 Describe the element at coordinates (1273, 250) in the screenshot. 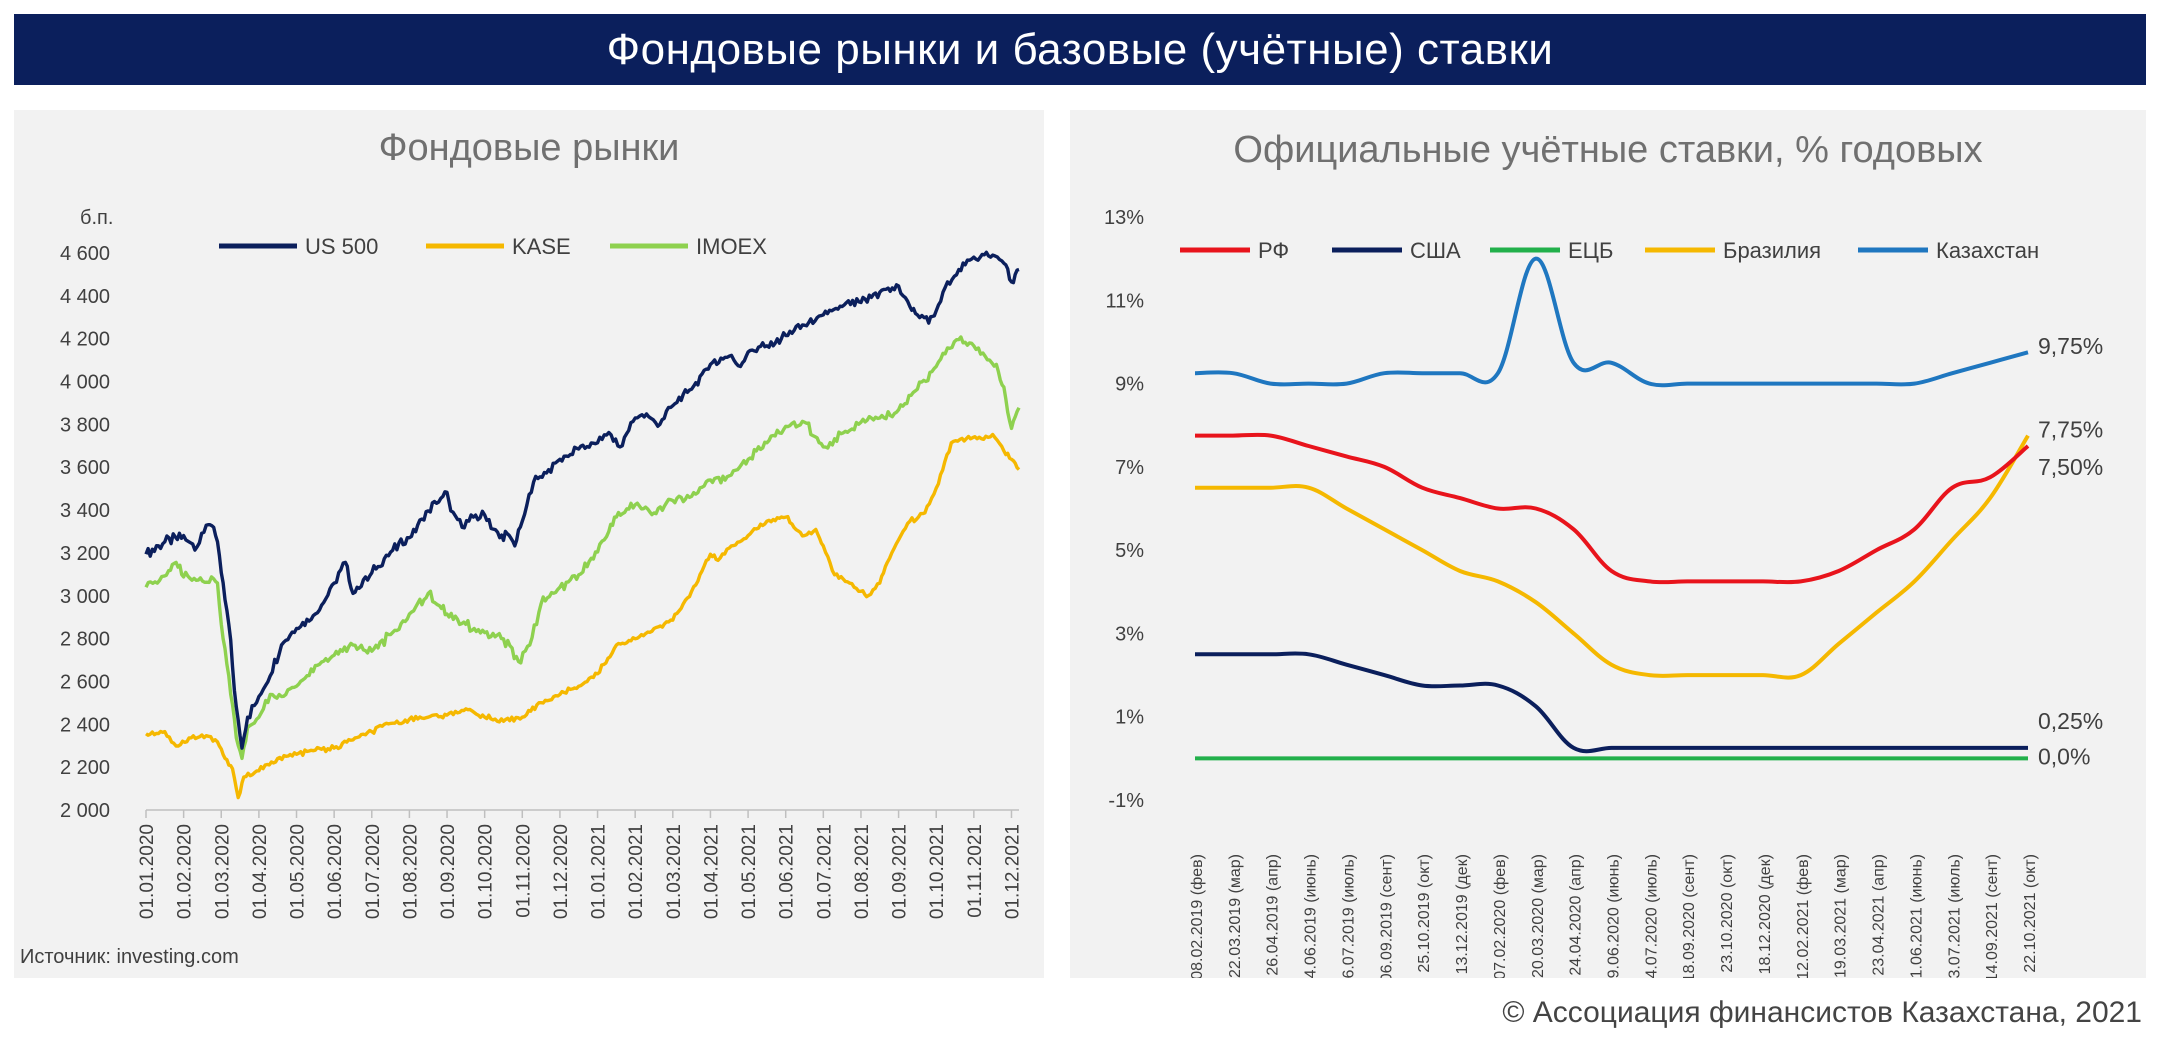

I see `legend-label-rf: РФ` at that location.